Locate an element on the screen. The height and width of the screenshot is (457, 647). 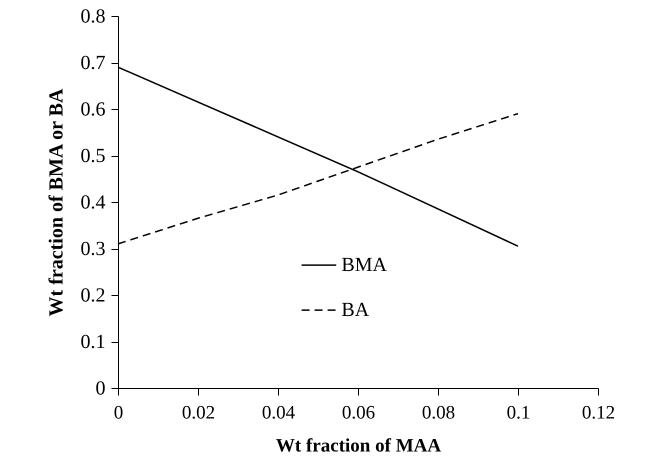
y-tick-label: 0.4 is located at coordinates (93, 203).